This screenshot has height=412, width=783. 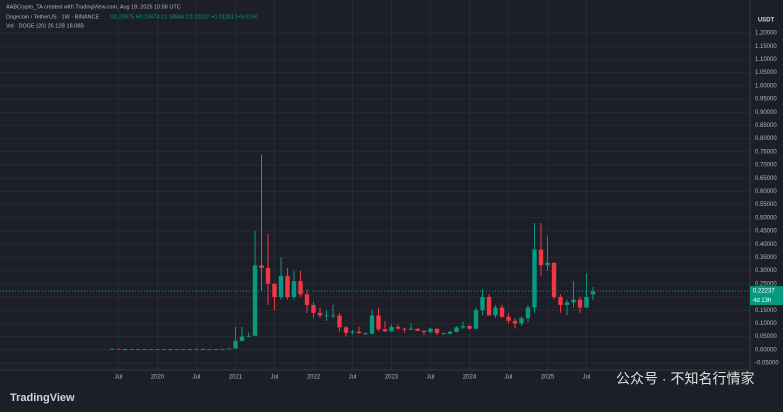 I want to click on volume-legend: Vol · DOGE (20) 26.12B 18.08B, so click(x=45, y=26).